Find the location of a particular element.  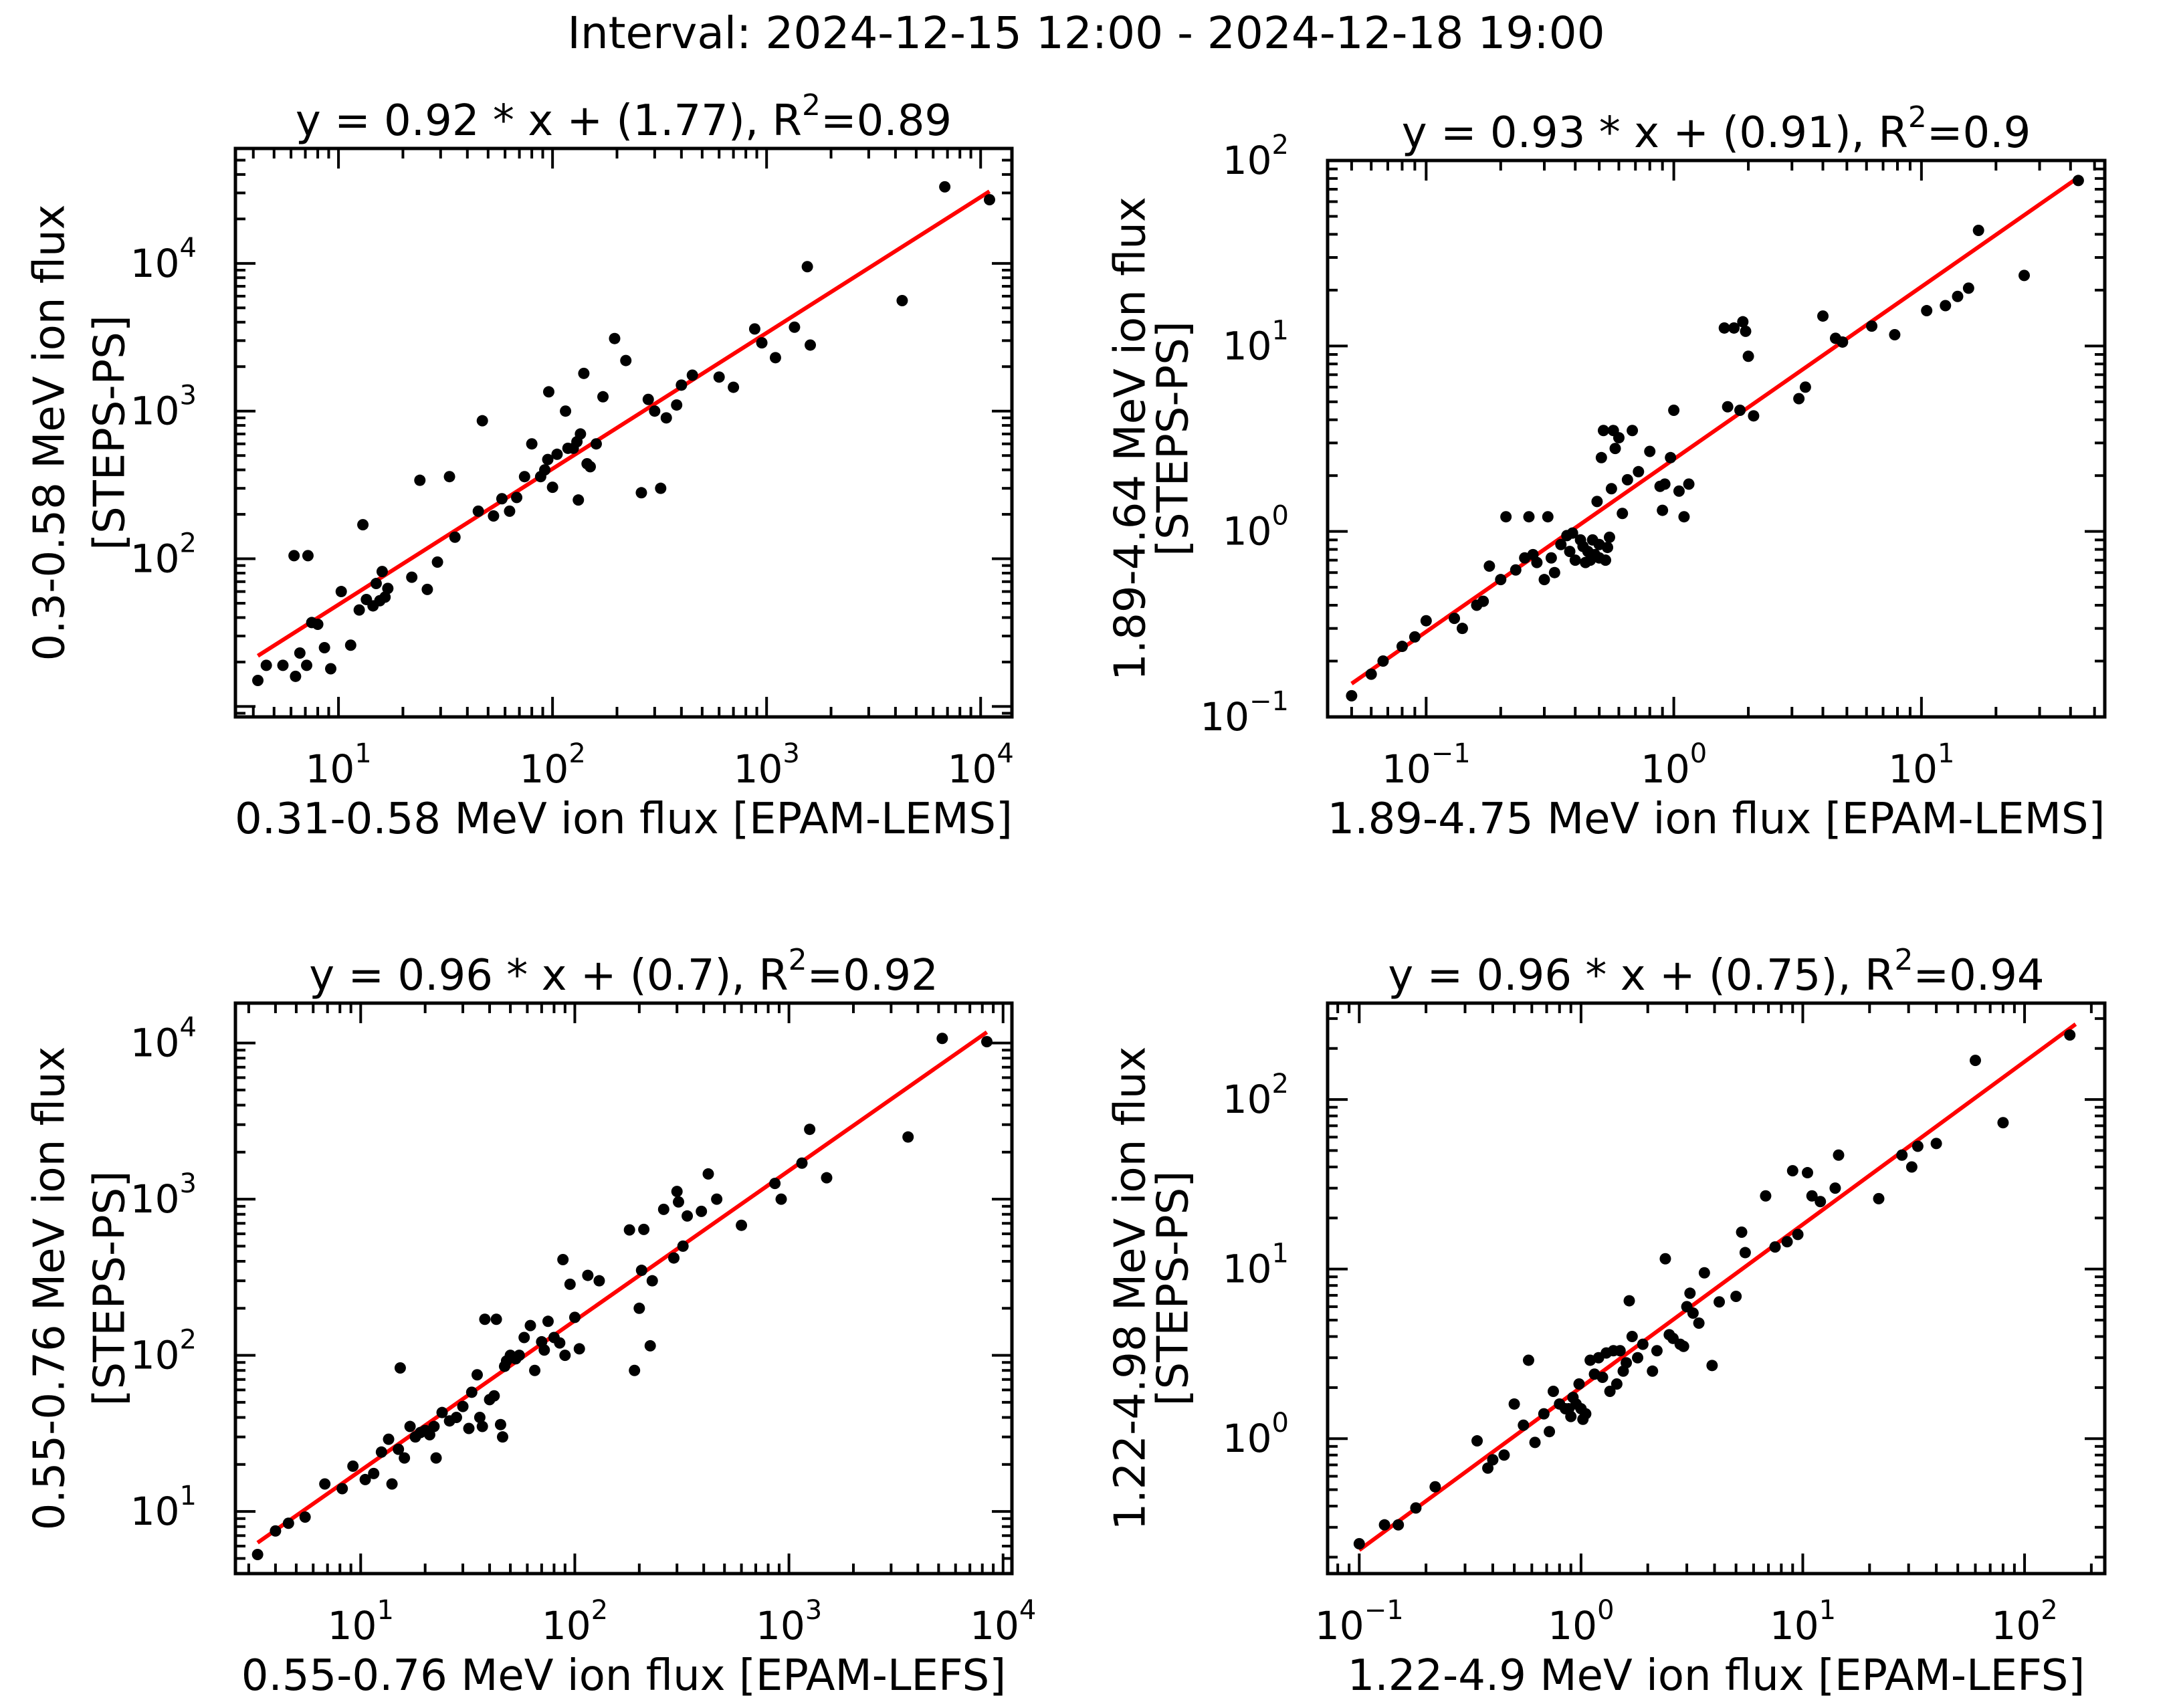

y-tick-label: 10⁻¹ is located at coordinates (1244, 713).